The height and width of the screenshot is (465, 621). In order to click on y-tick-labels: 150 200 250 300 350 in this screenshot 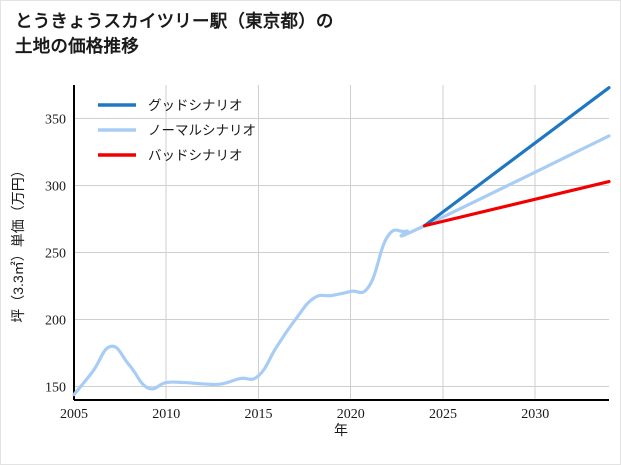, I will do `click(55, 254)`.